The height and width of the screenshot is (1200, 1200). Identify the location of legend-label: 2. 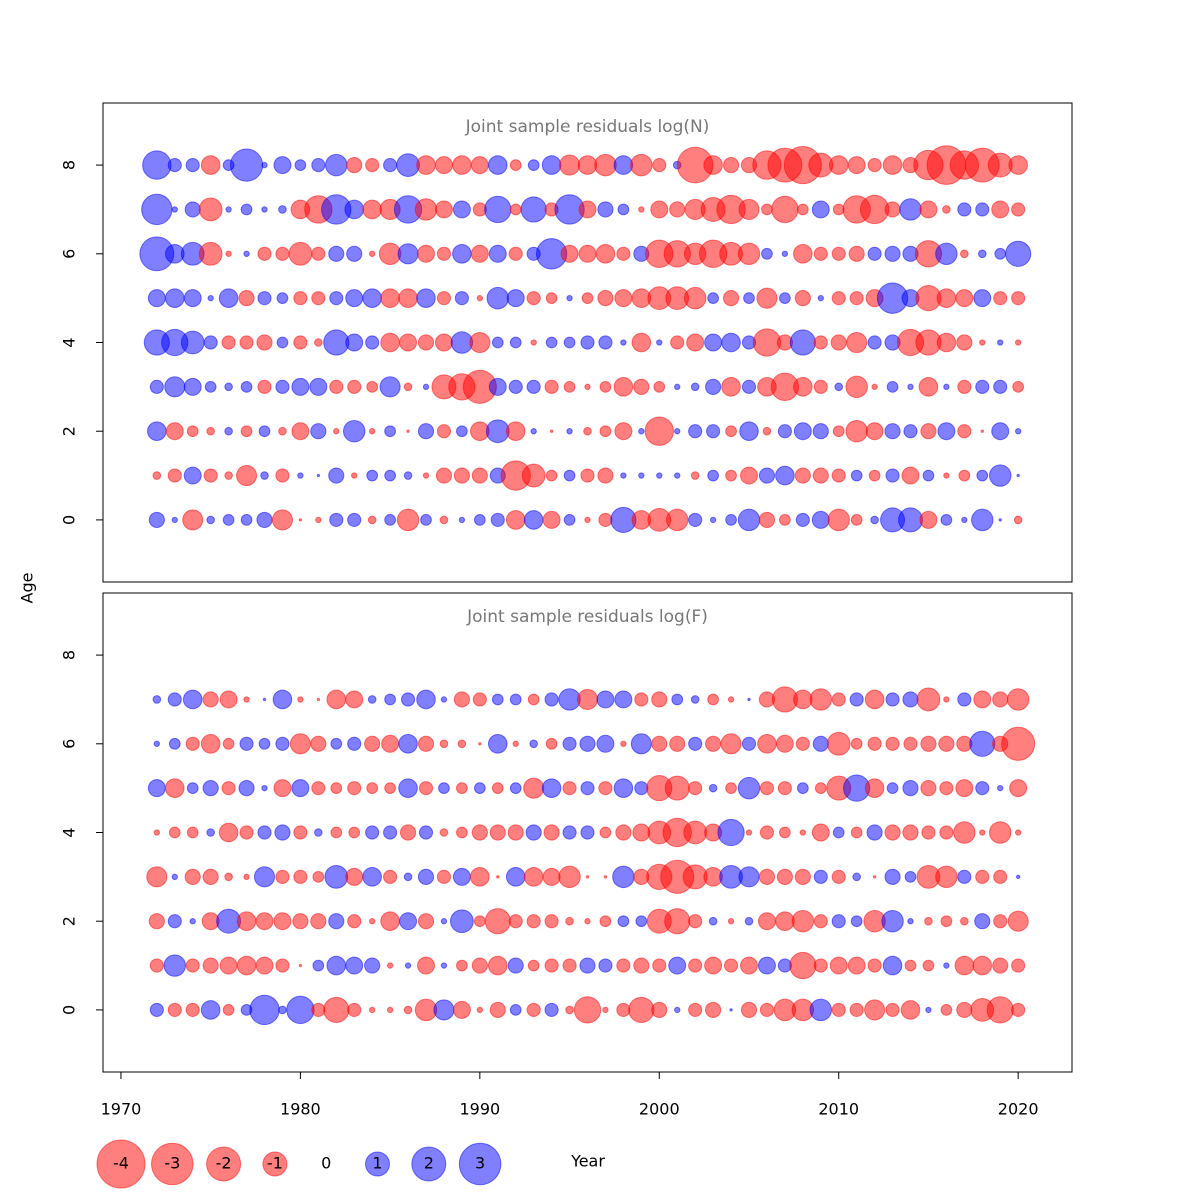
(429, 1163).